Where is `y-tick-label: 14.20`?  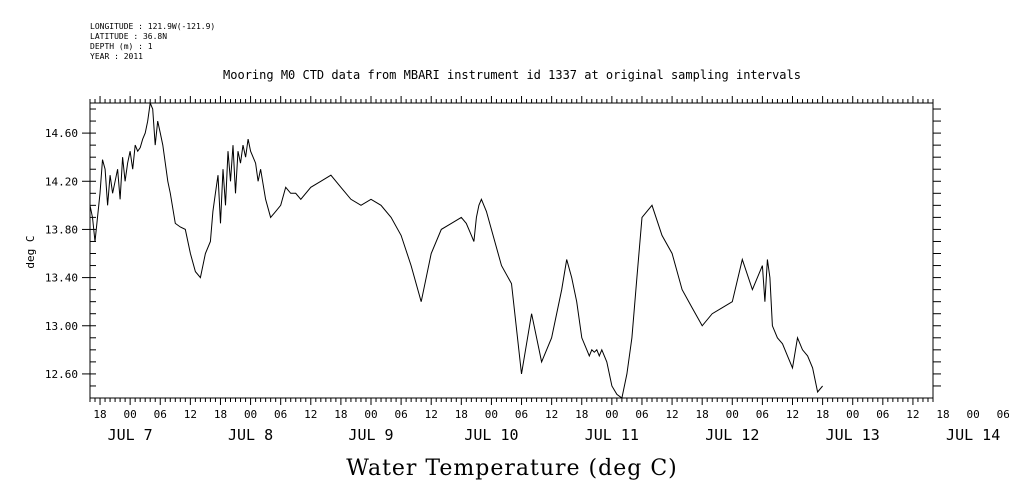
y-tick-label: 14.20 is located at coordinates (61, 181).